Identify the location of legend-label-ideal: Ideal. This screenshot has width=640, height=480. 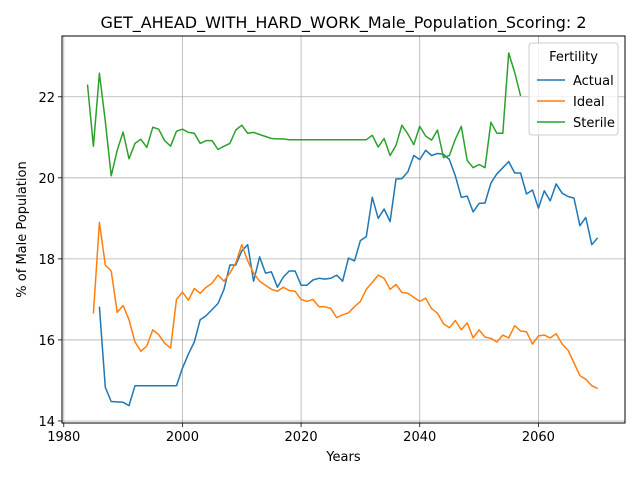
(589, 102).